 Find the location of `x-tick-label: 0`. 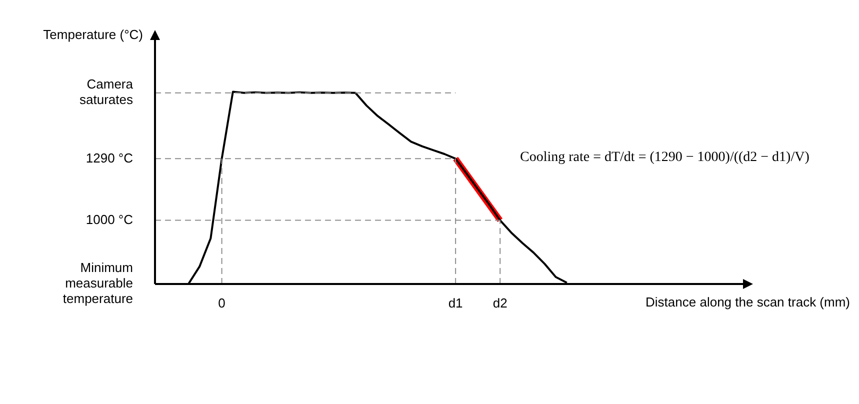

x-tick-label: 0 is located at coordinates (222, 302).